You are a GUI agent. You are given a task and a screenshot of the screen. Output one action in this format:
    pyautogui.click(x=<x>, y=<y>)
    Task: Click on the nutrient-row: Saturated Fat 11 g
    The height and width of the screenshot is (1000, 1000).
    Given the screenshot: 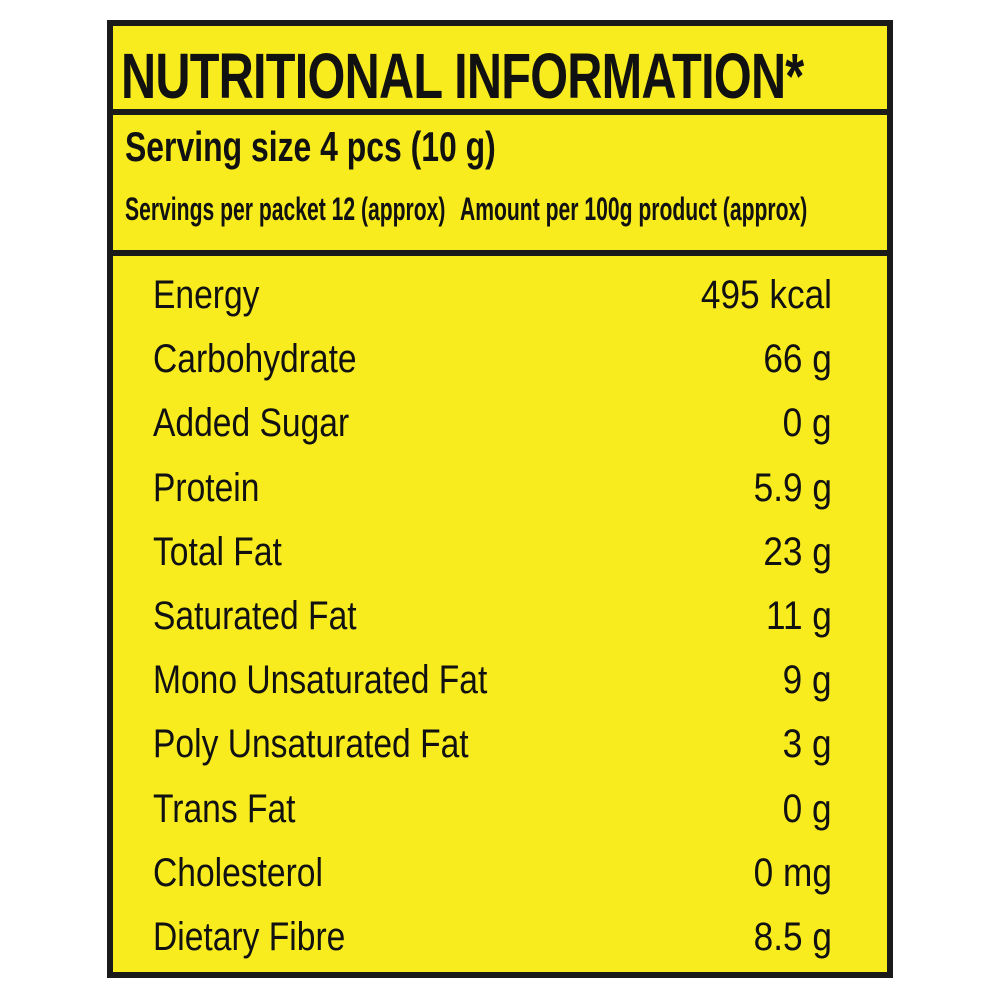 What is the action you would take?
    pyautogui.click(x=500, y=617)
    